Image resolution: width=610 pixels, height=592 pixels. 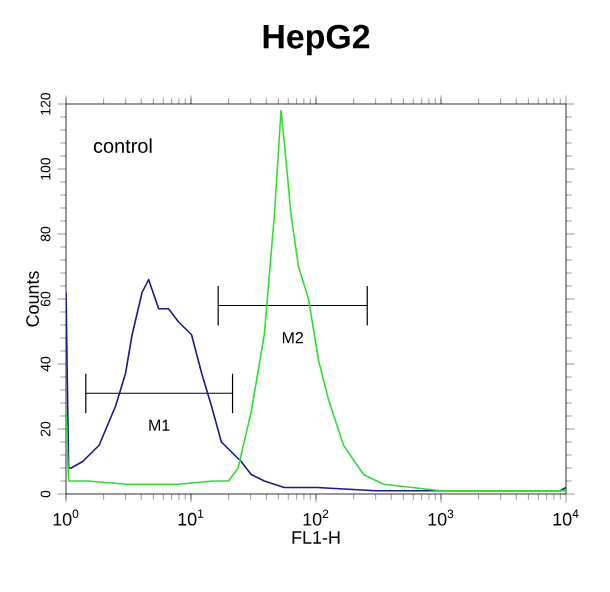 I want to click on x-axis-title: FL1-H, so click(x=316, y=537).